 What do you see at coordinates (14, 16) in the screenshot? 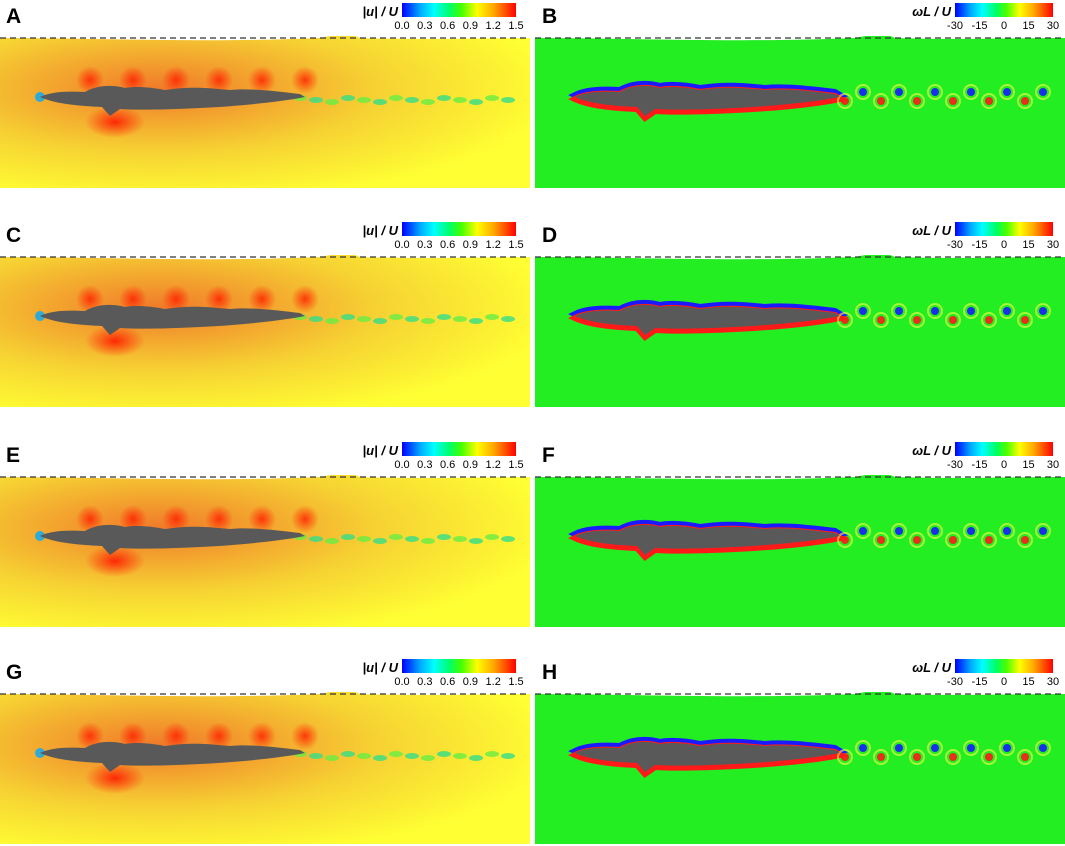
I see `panel-label: A` at bounding box center [14, 16].